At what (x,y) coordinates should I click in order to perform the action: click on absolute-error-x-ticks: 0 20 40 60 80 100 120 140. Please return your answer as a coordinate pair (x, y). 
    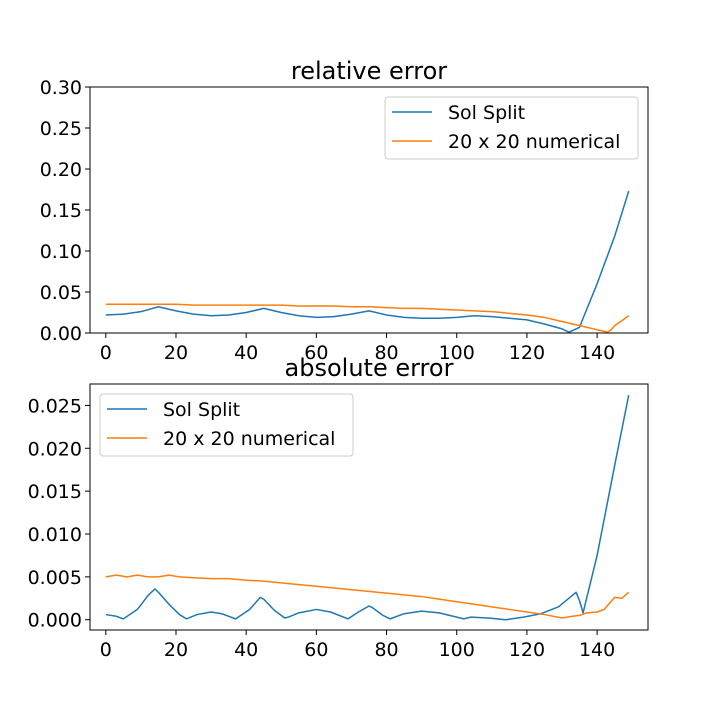
    Looking at the image, I should click on (357, 645).